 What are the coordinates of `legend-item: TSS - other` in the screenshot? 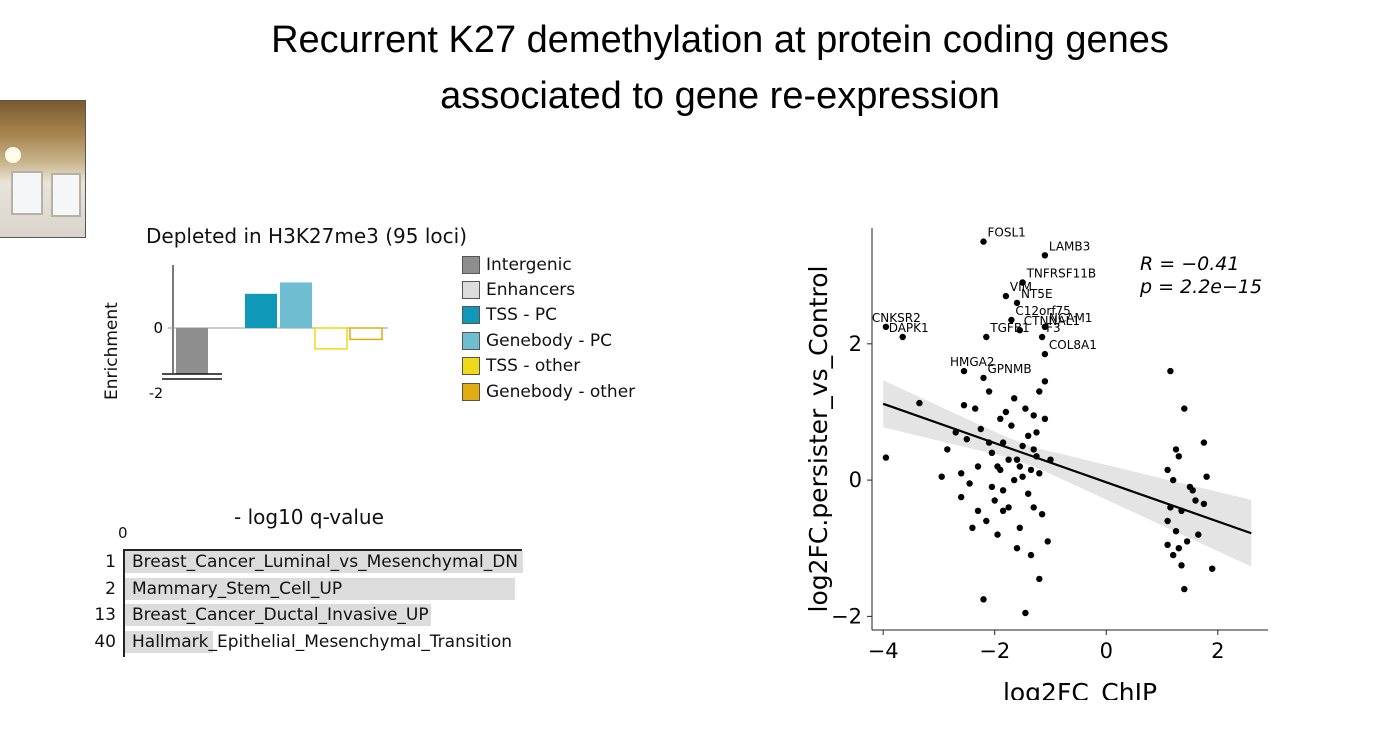 It's located at (548, 366).